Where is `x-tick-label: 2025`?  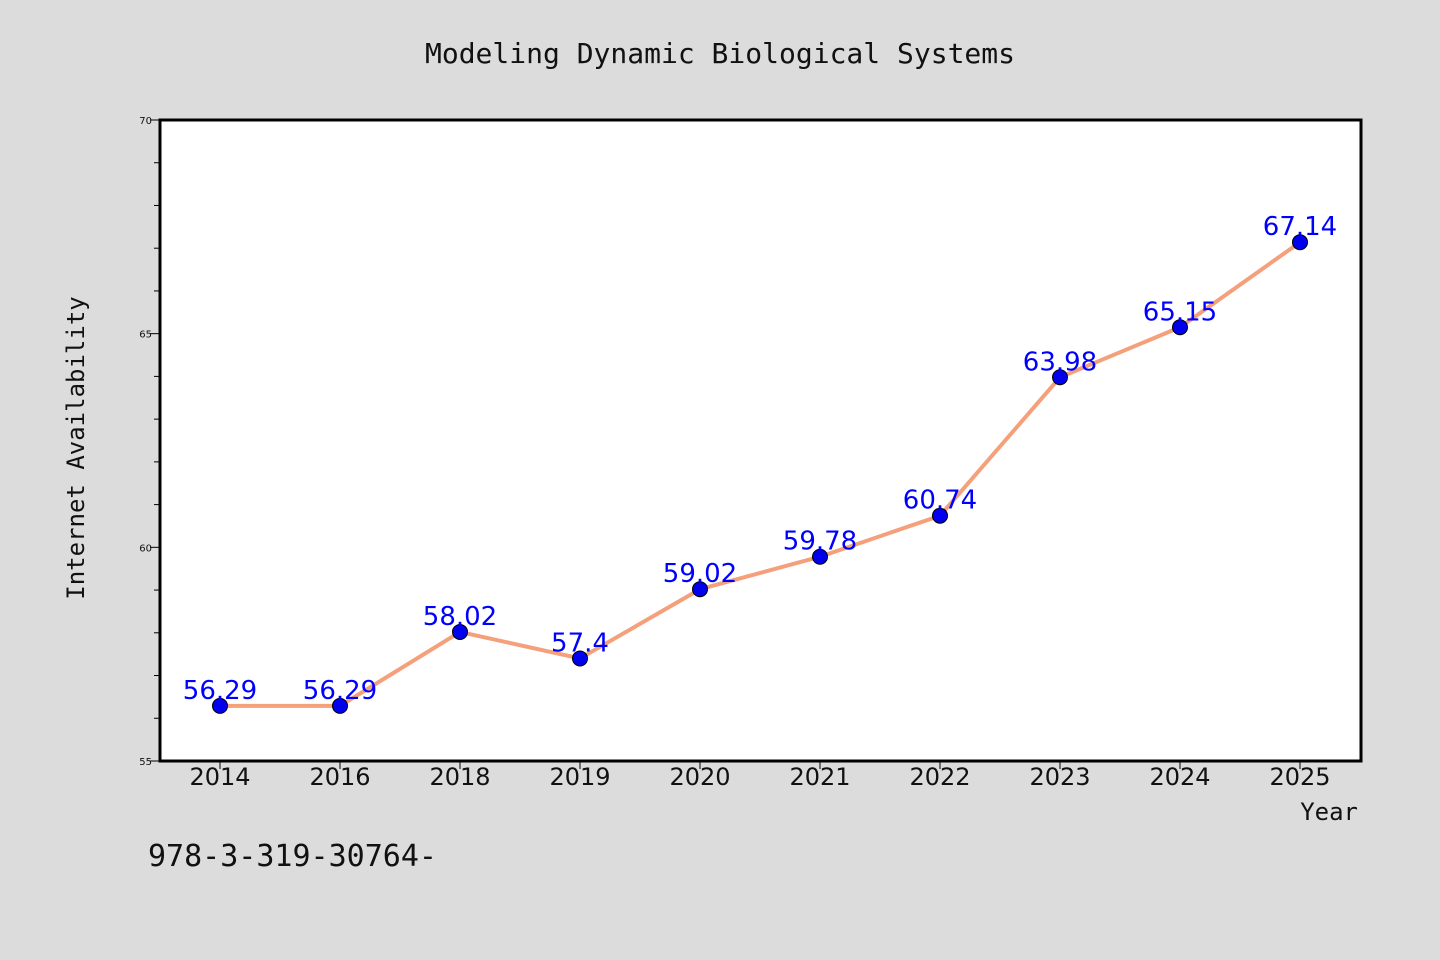
x-tick-label: 2025 is located at coordinates (1299, 777).